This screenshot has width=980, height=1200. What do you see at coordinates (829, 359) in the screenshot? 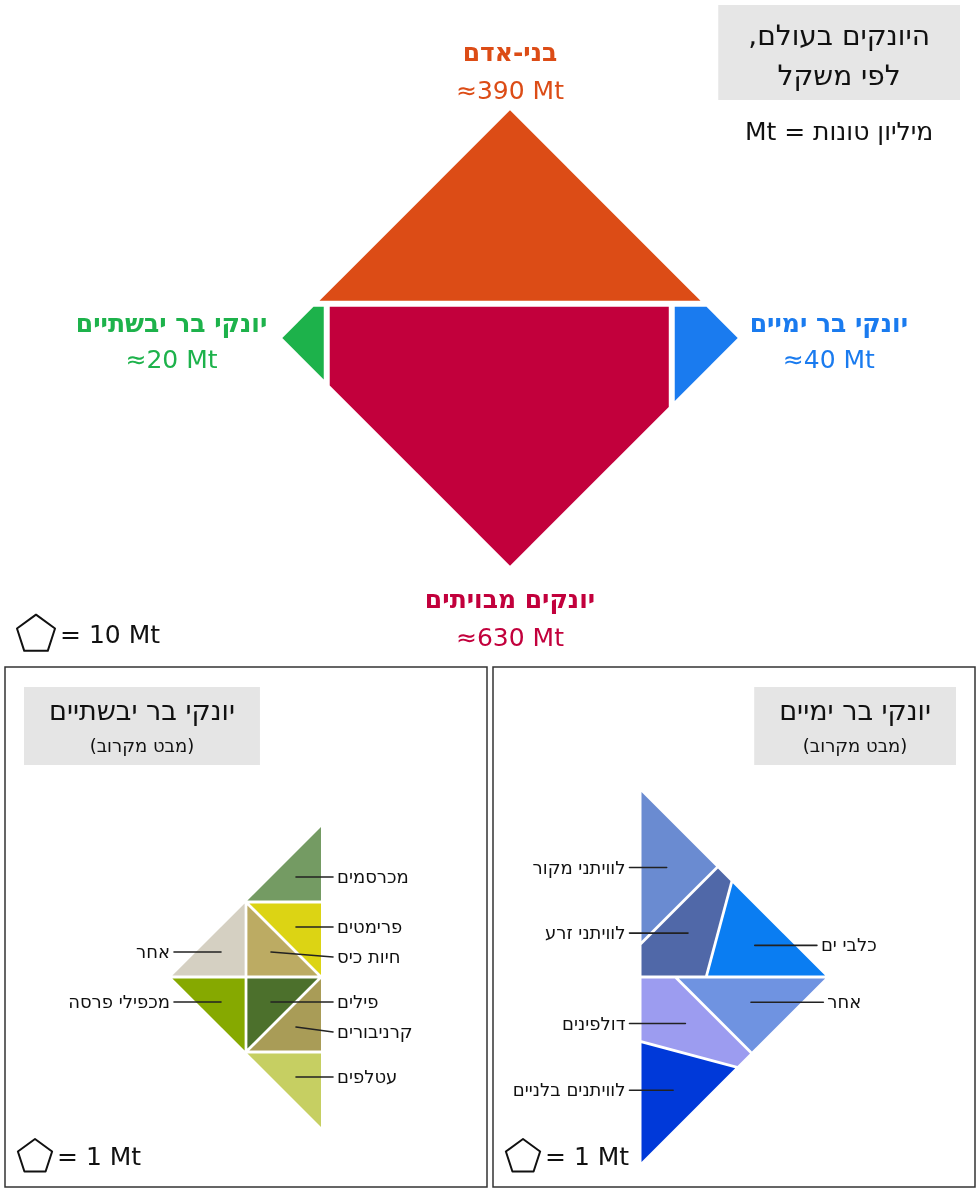
I see `data-label: ≈40 Mt` at bounding box center [829, 359].